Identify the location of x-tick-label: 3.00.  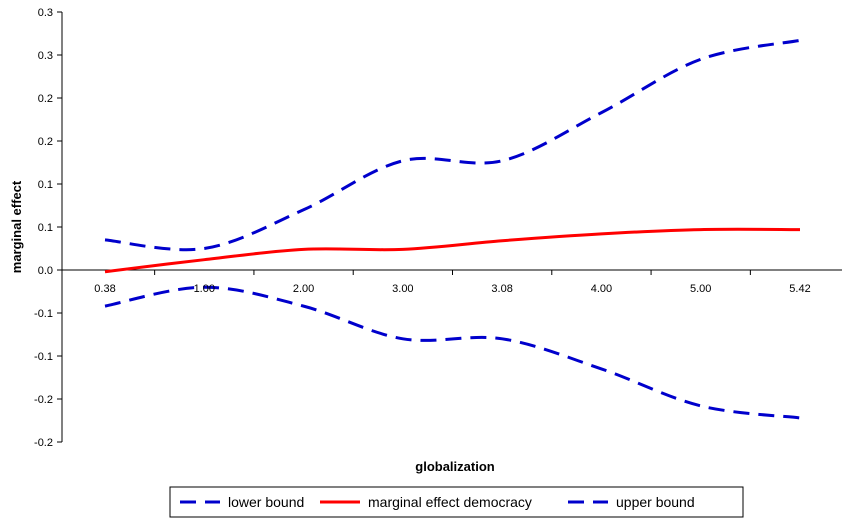
(402, 289).